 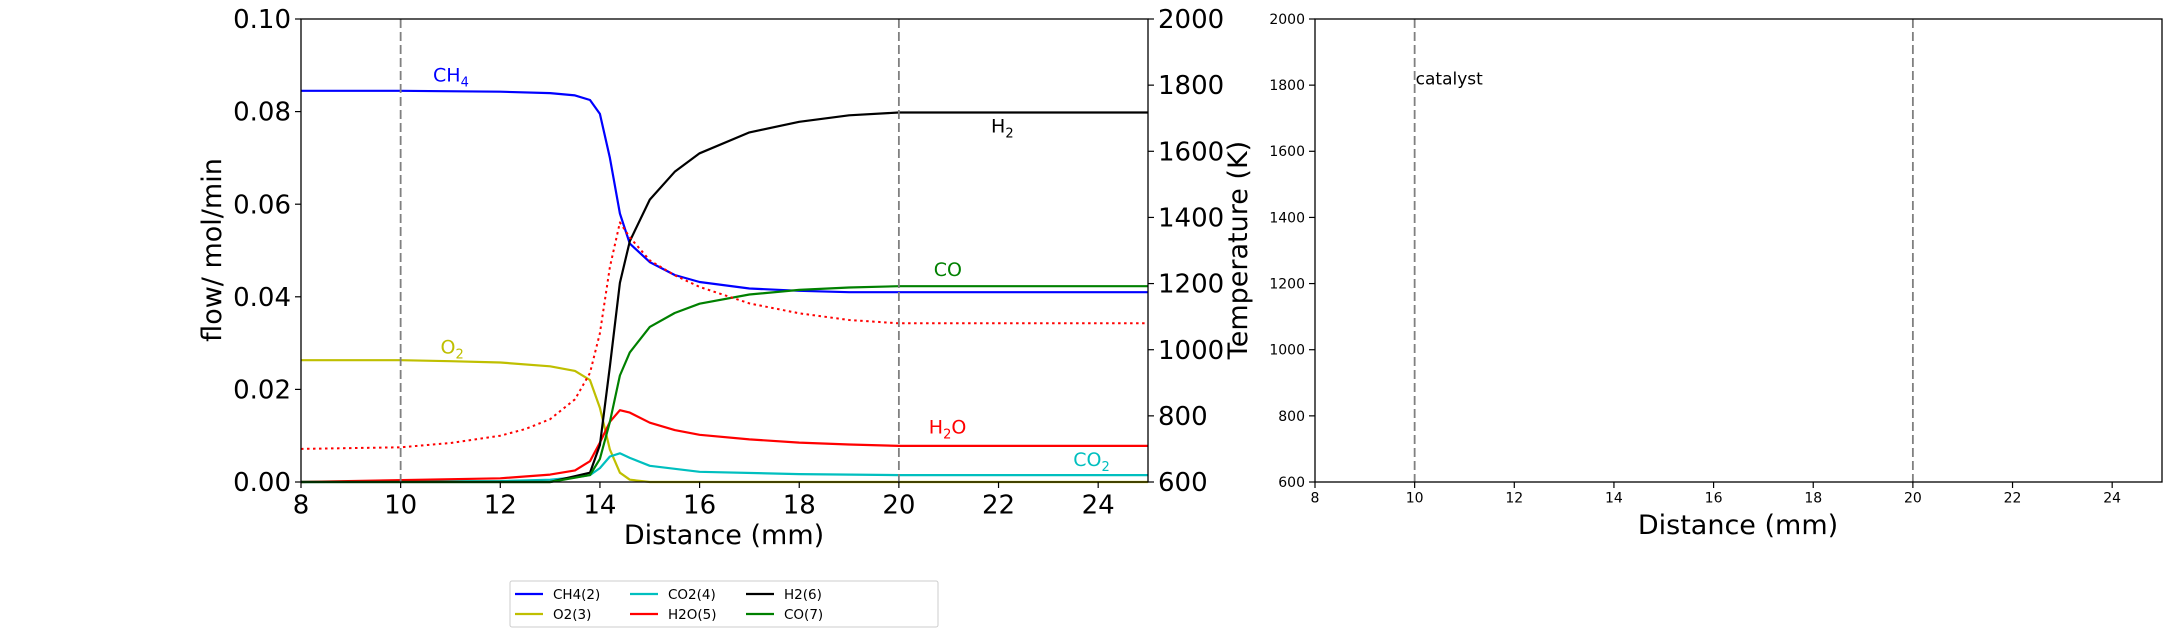 What do you see at coordinates (1449, 80) in the screenshot?
I see `catalyst-annotation: catalyst` at bounding box center [1449, 80].